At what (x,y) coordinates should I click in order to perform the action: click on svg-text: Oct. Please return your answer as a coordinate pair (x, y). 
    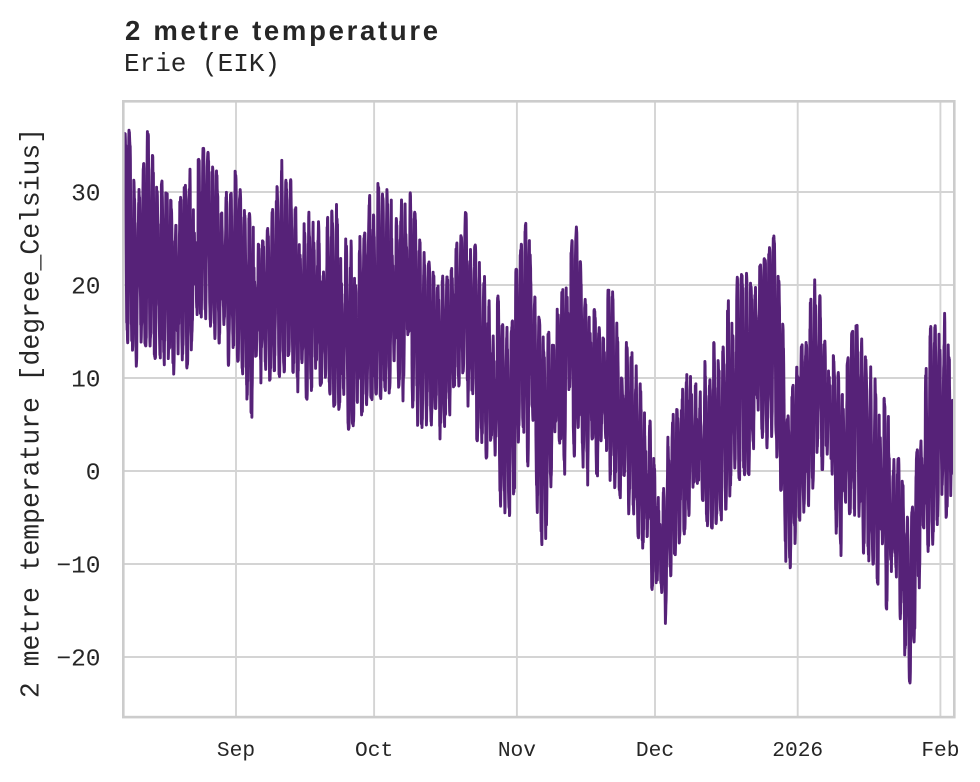
    Looking at the image, I should click on (374, 751).